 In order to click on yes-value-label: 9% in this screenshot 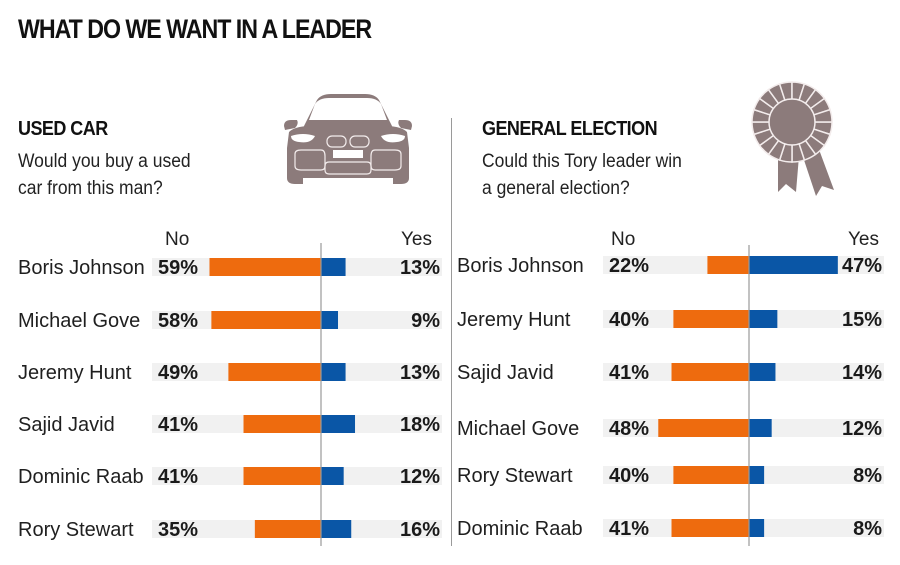, I will do `click(425, 321)`.